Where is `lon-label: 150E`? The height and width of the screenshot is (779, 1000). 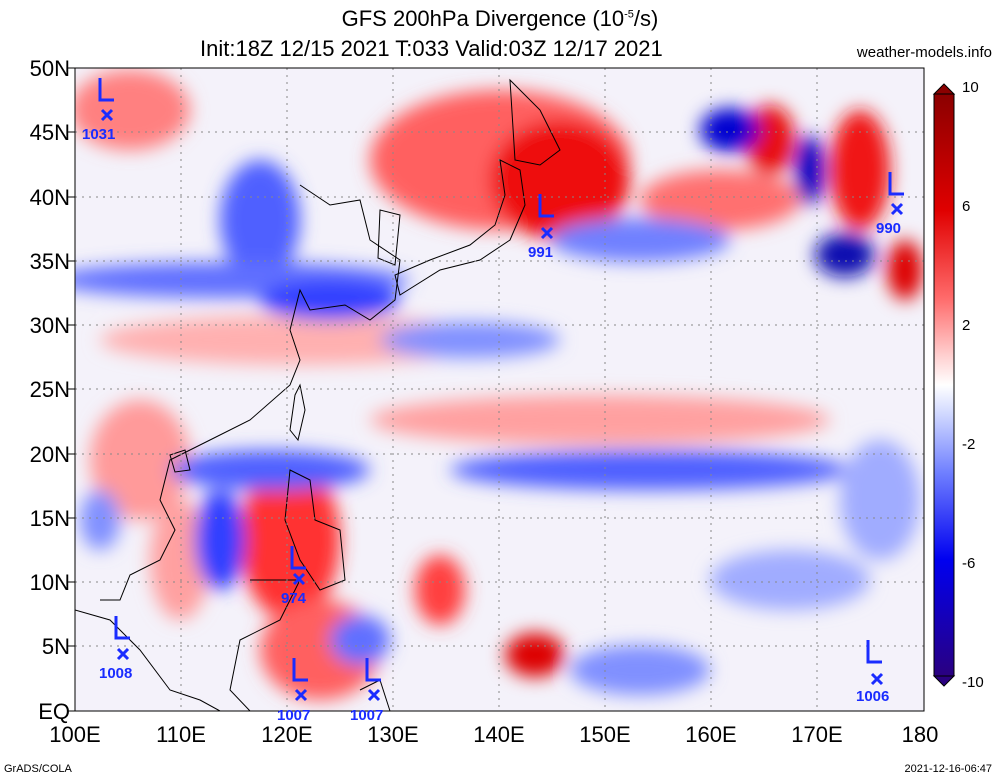
lon-label: 150E is located at coordinates (605, 734).